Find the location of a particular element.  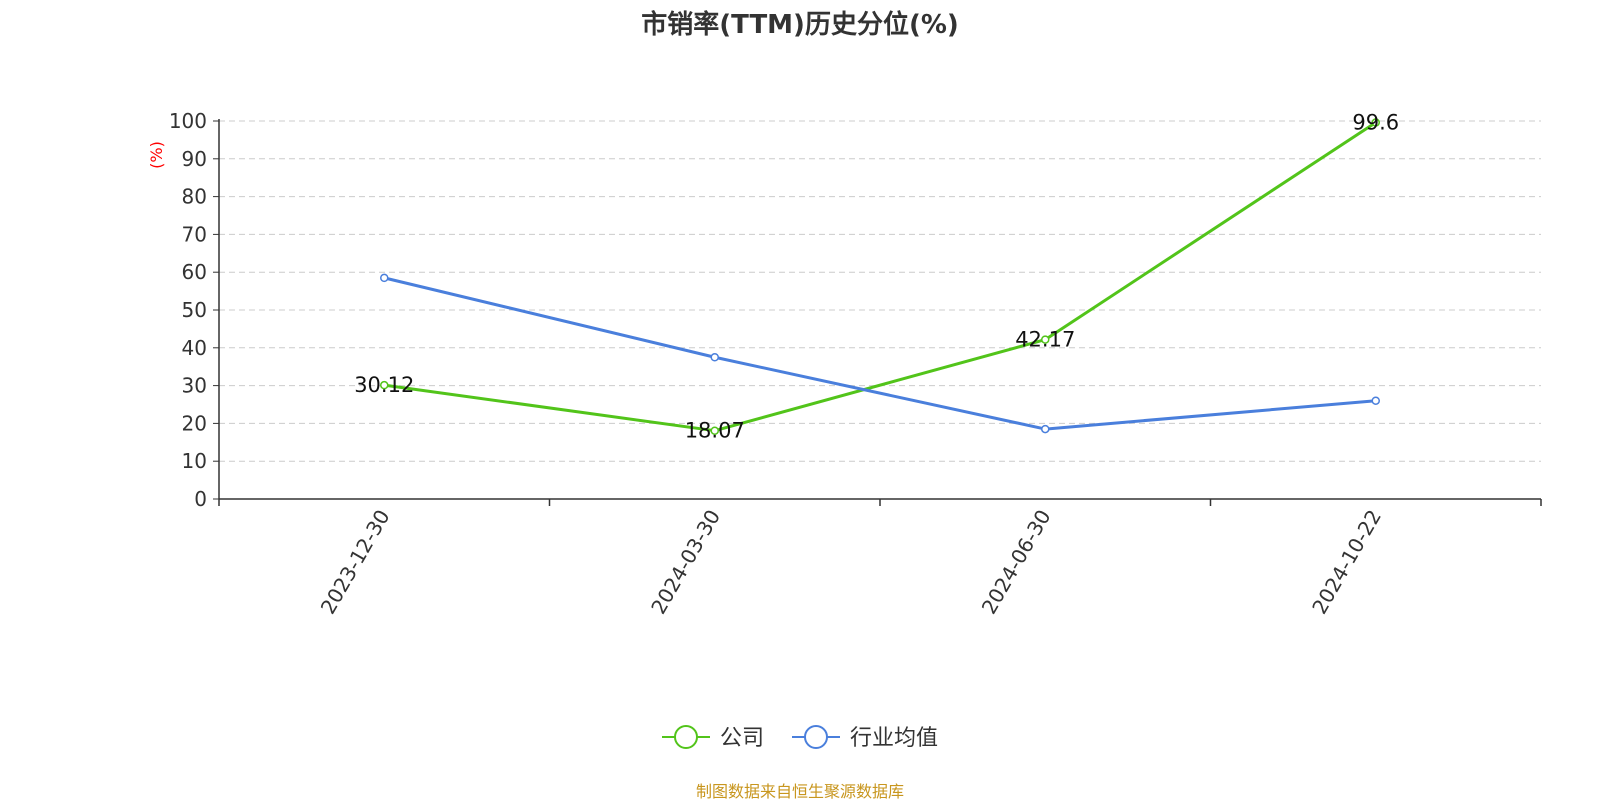

y-tick-label: 10 is located at coordinates (194, 461).